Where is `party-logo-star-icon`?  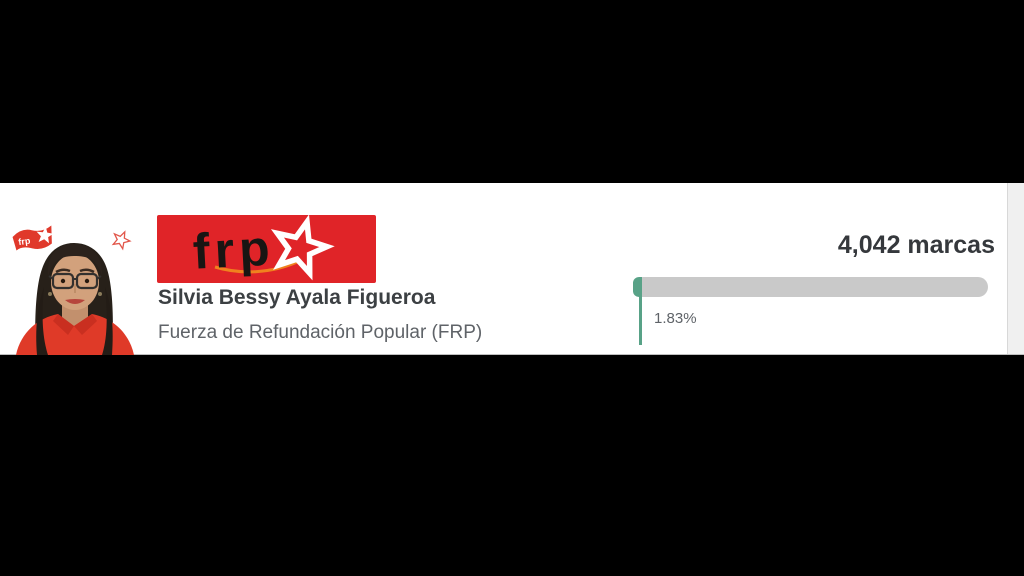 party-logo-star-icon is located at coordinates (302, 248).